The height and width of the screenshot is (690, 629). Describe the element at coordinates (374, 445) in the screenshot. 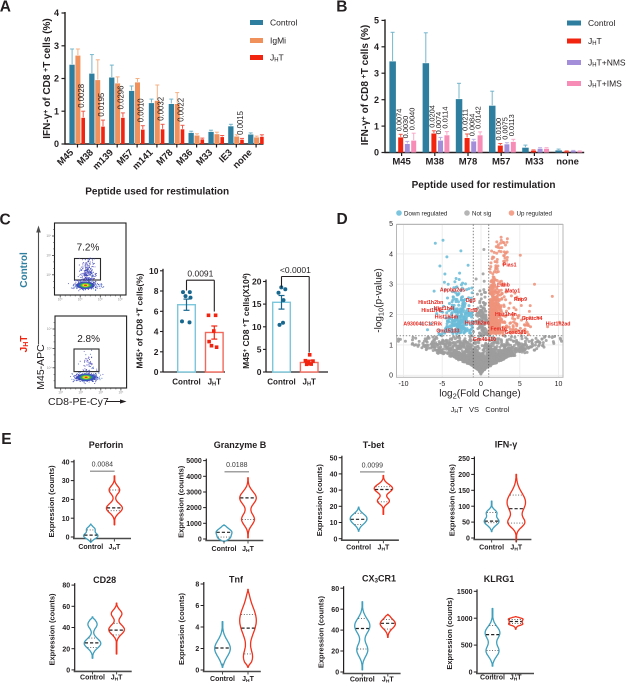

I see `svg-text: T-bet` at that location.